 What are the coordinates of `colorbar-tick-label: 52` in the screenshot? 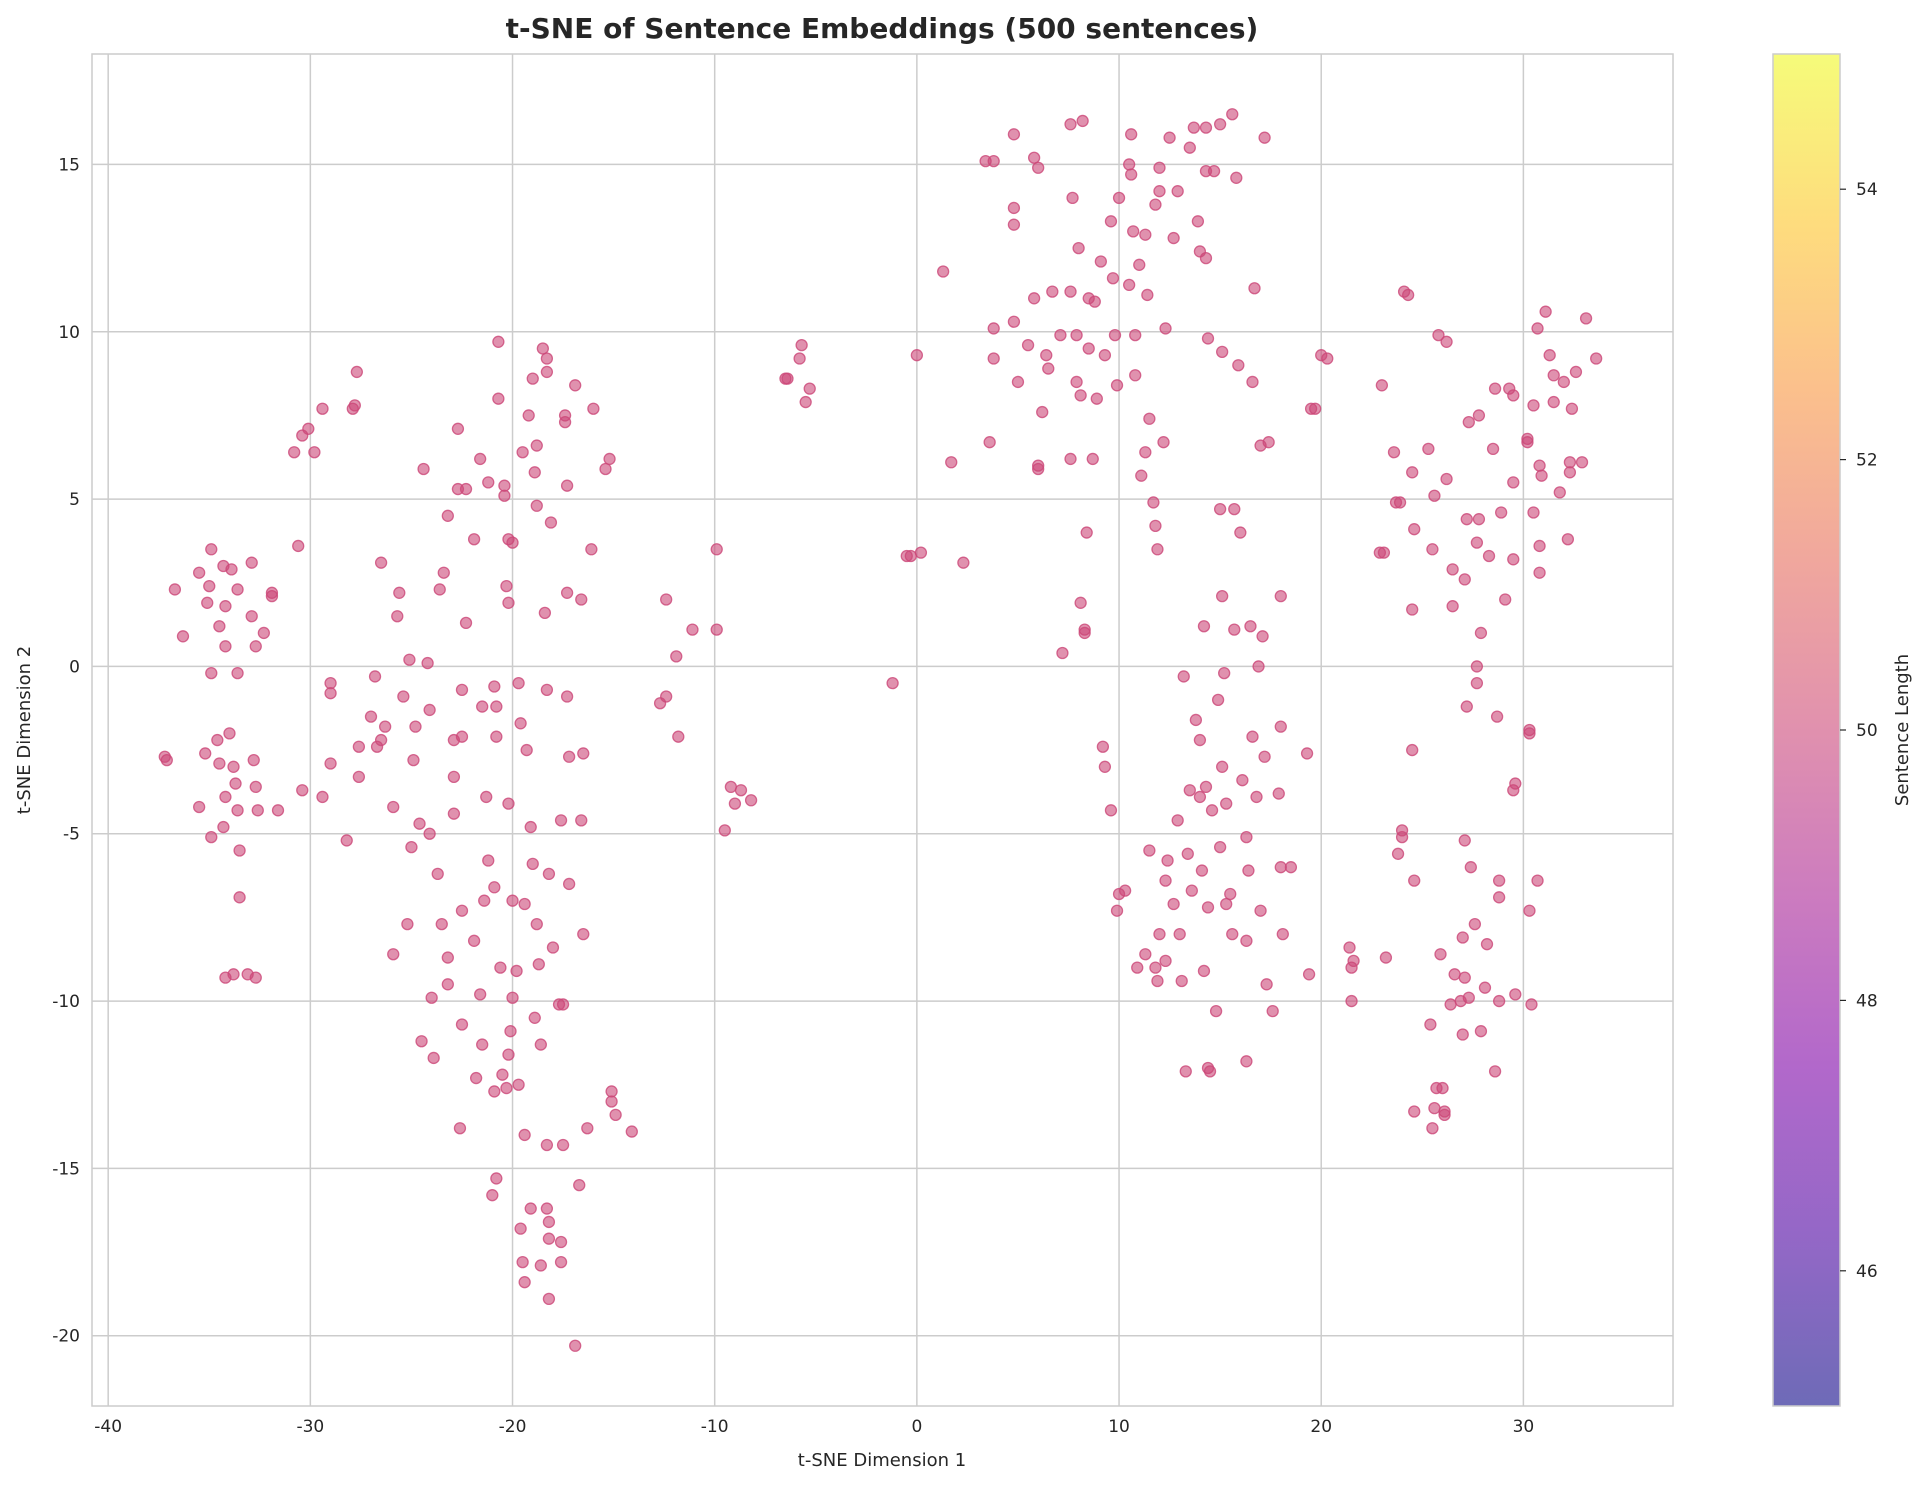 It's located at (1867, 461).